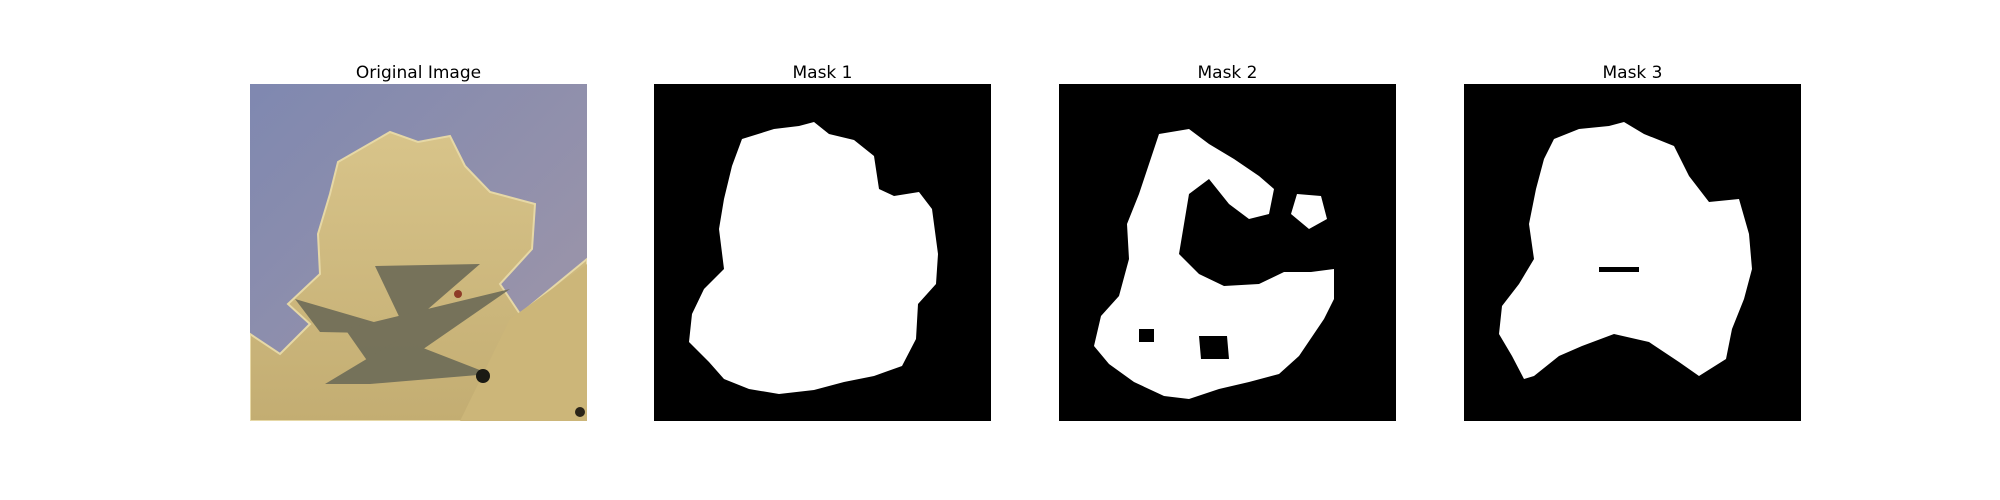 This screenshot has height=500, width=2000. I want to click on mask-2-image, so click(1227, 252).